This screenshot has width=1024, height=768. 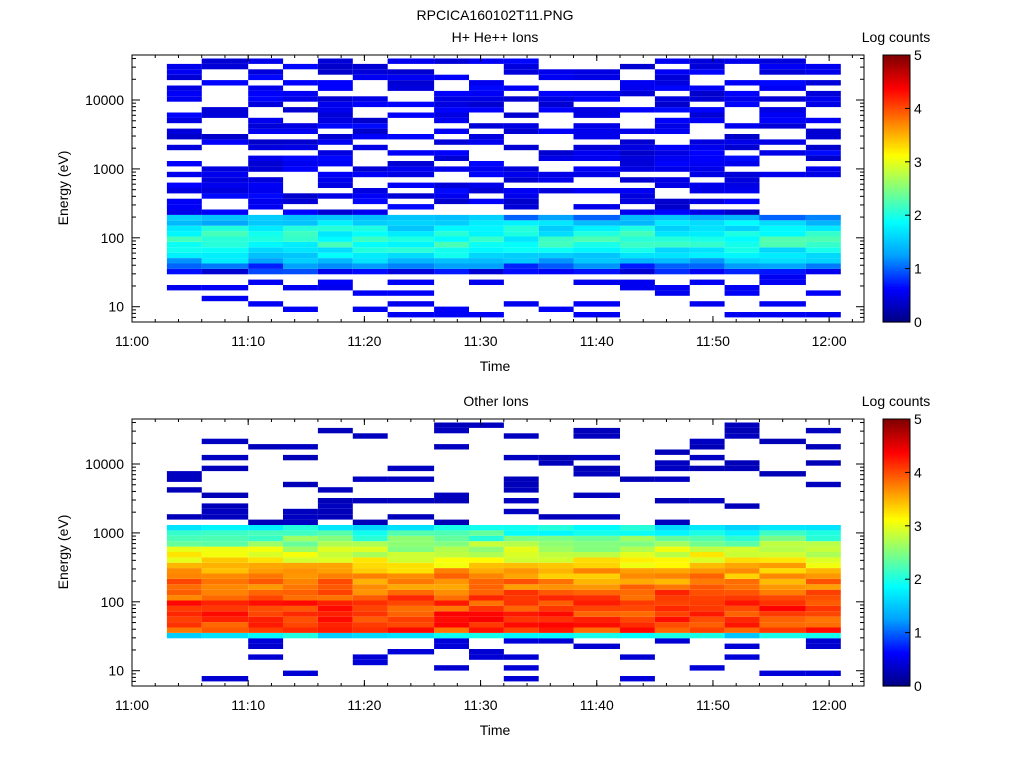 What do you see at coordinates (104, 464) in the screenshot?
I see `y-tick-label: 10000` at bounding box center [104, 464].